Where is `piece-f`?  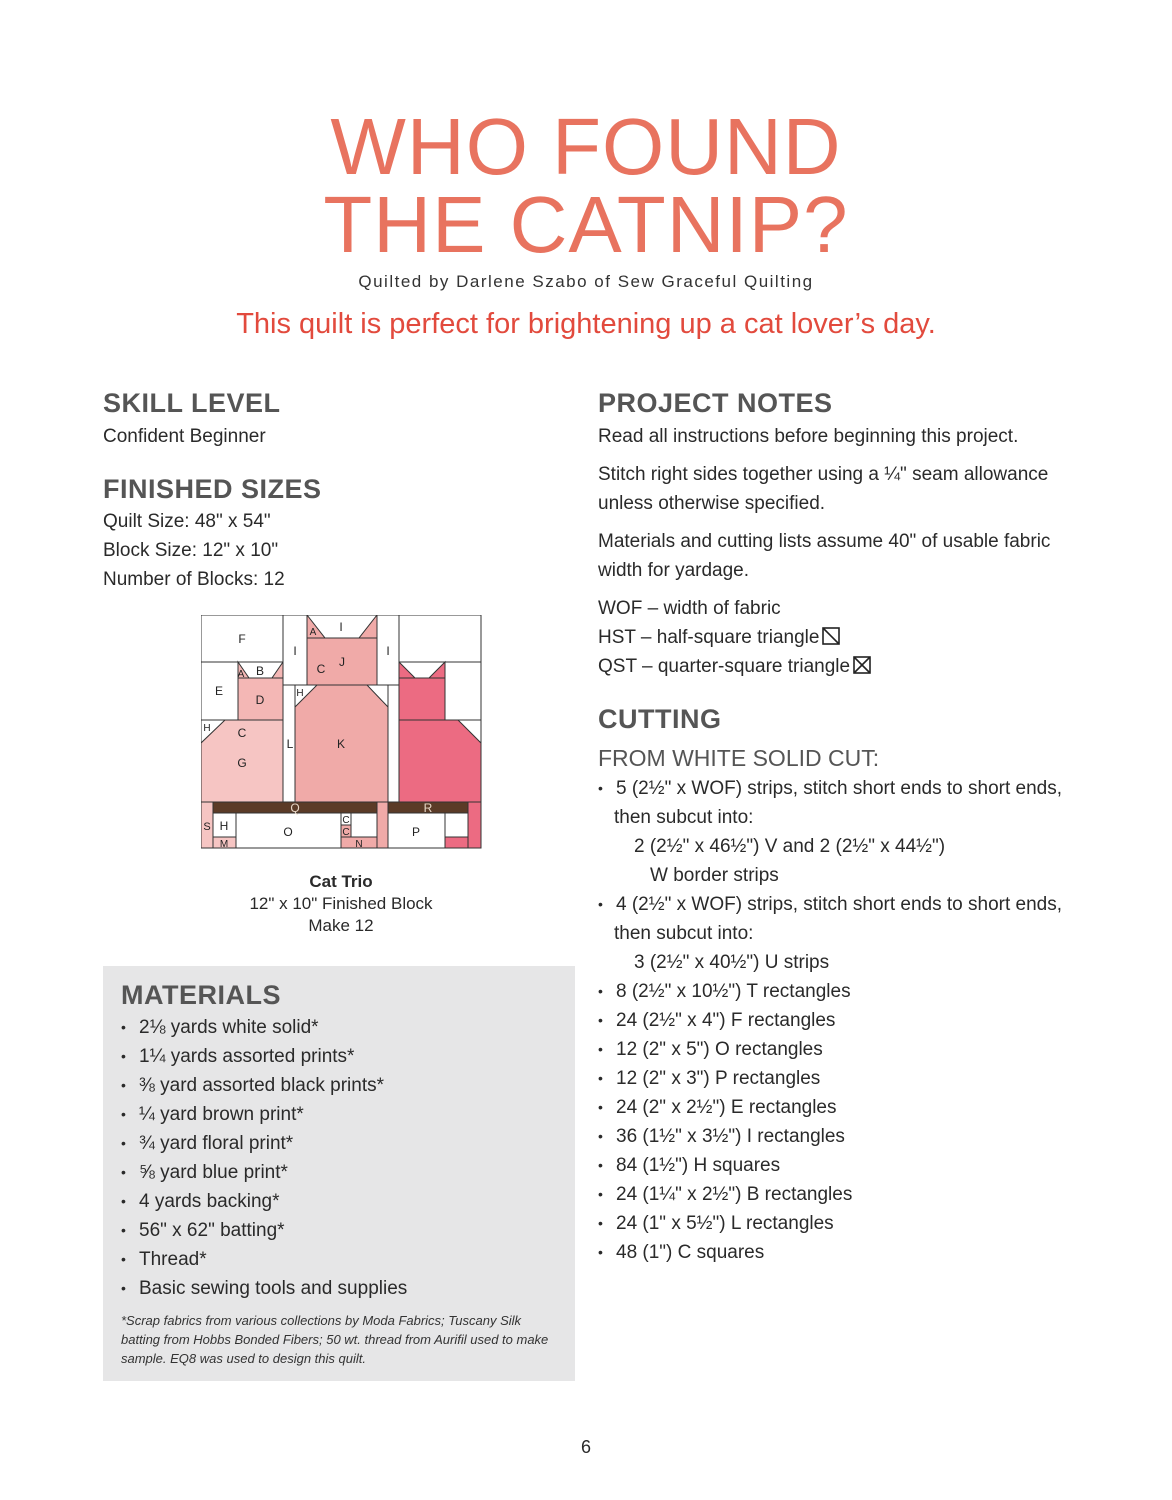 piece-f is located at coordinates (242, 639).